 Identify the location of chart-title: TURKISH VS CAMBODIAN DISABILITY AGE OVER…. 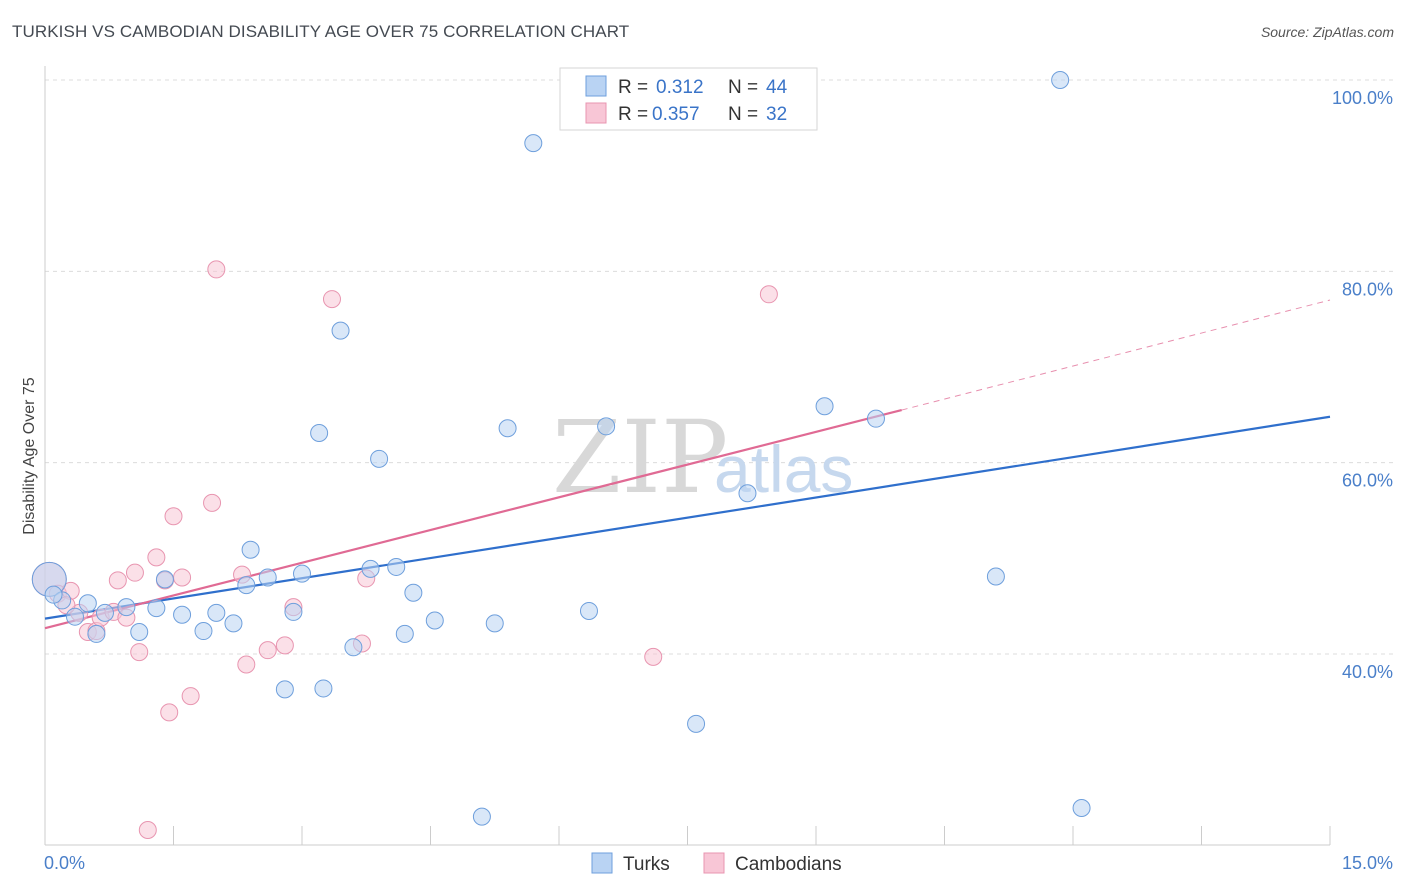
(321, 31).